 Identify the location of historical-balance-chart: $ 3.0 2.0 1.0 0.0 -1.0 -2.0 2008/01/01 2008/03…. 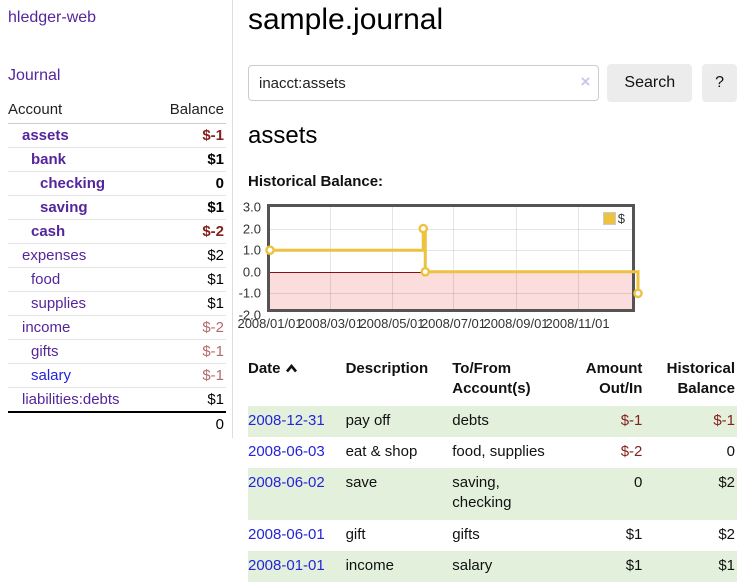
(440, 267).